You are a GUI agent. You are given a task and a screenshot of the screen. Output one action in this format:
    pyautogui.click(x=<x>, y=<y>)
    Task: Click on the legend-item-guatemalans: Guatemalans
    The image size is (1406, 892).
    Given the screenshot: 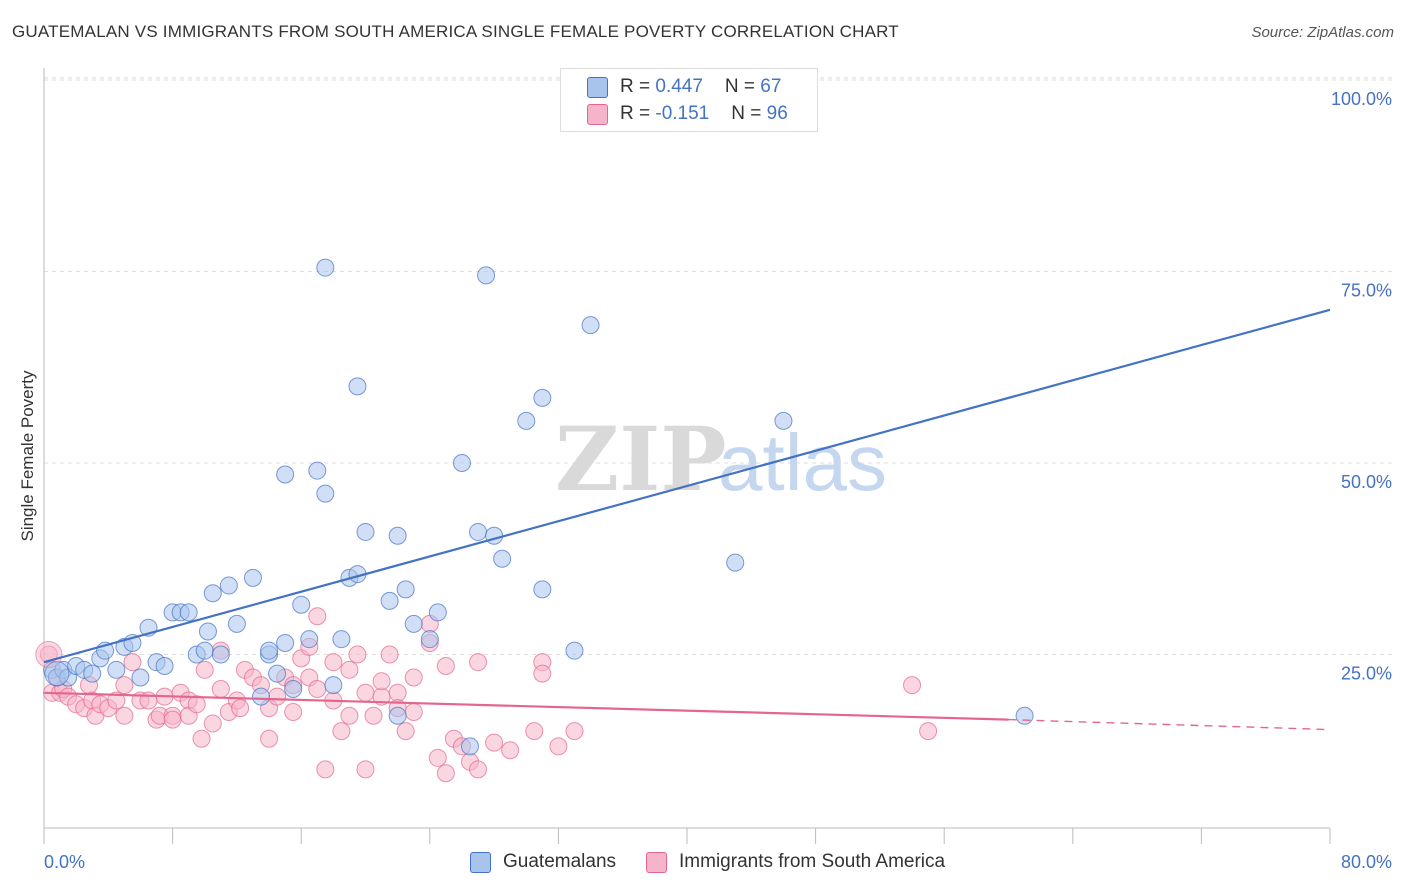 What is the action you would take?
    pyautogui.click(x=543, y=862)
    